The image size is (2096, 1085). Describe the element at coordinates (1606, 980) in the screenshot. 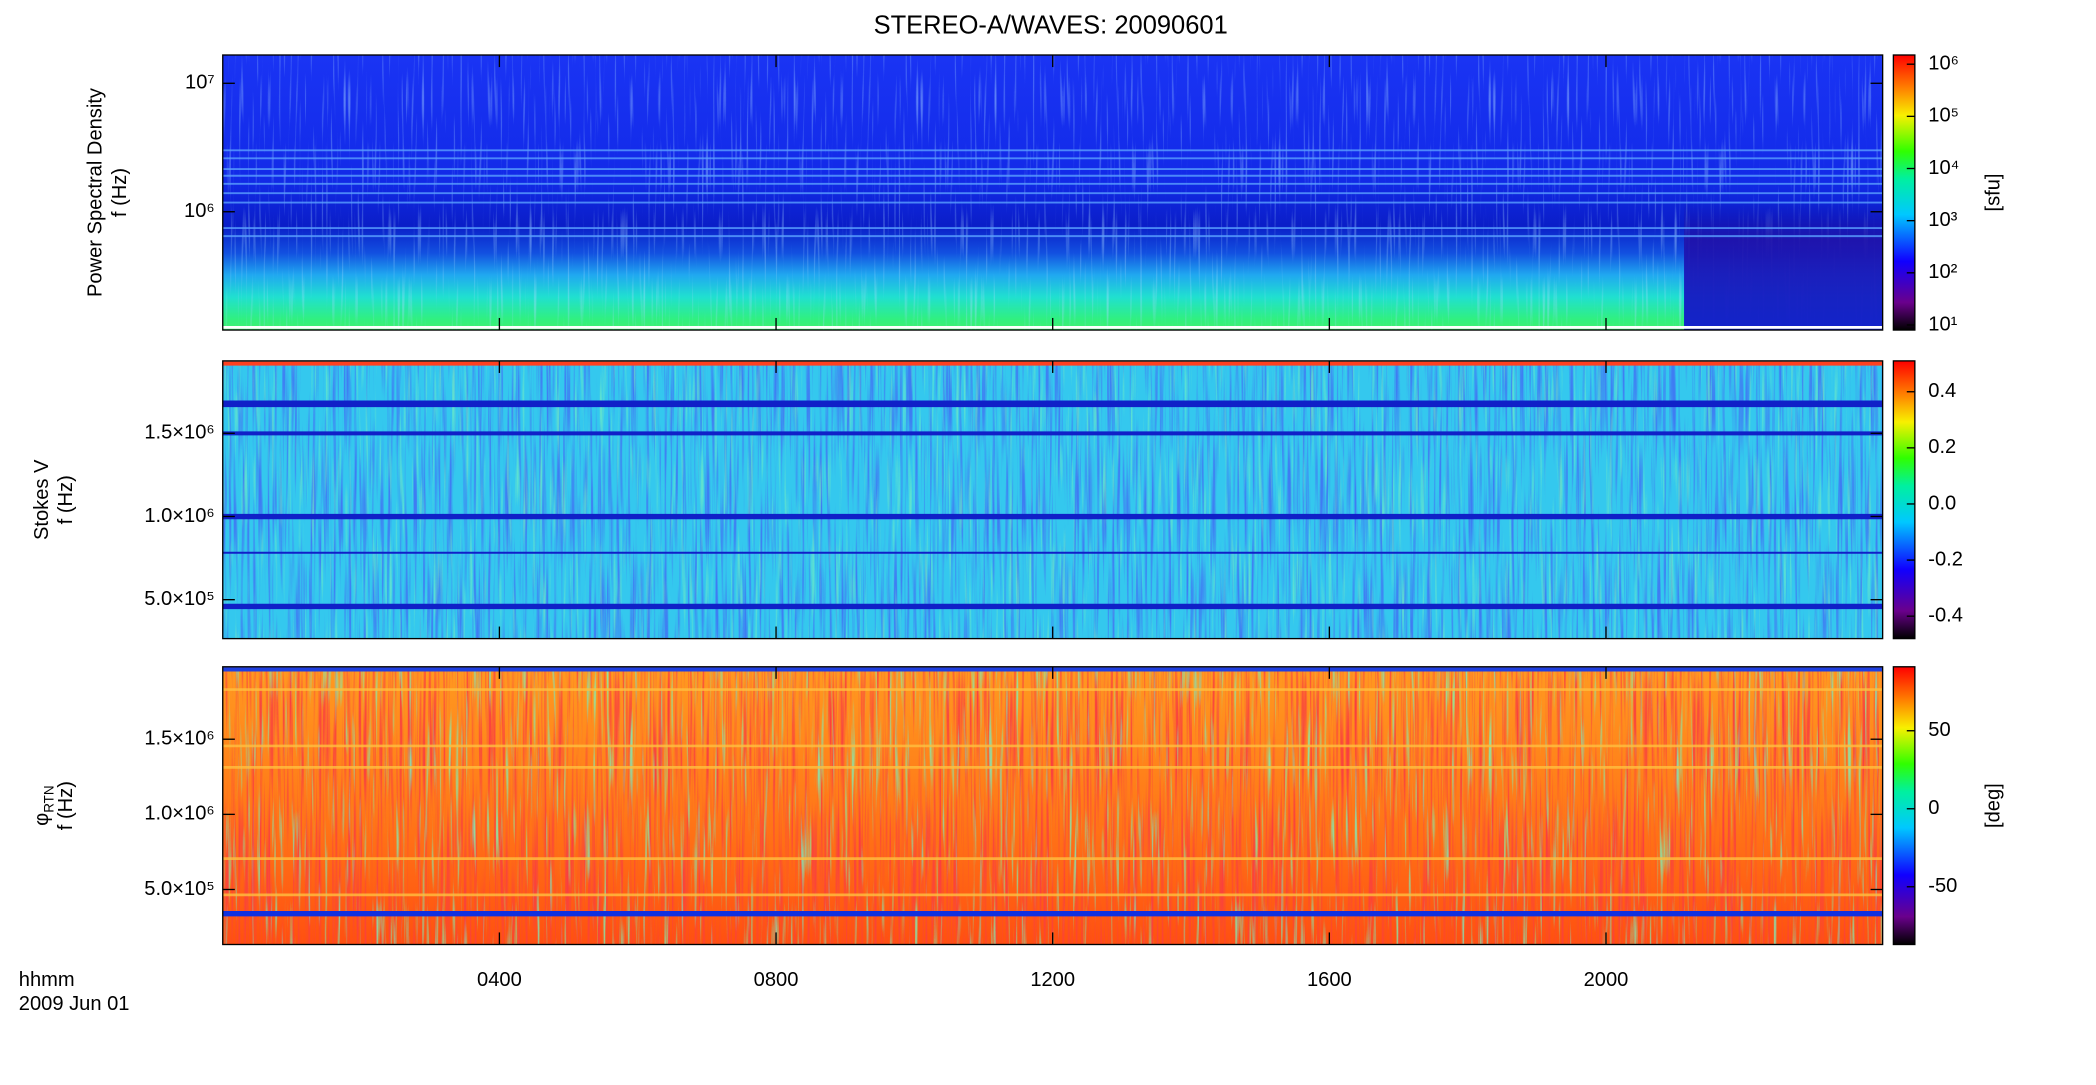

I see `x-tick-label: 2000` at that location.